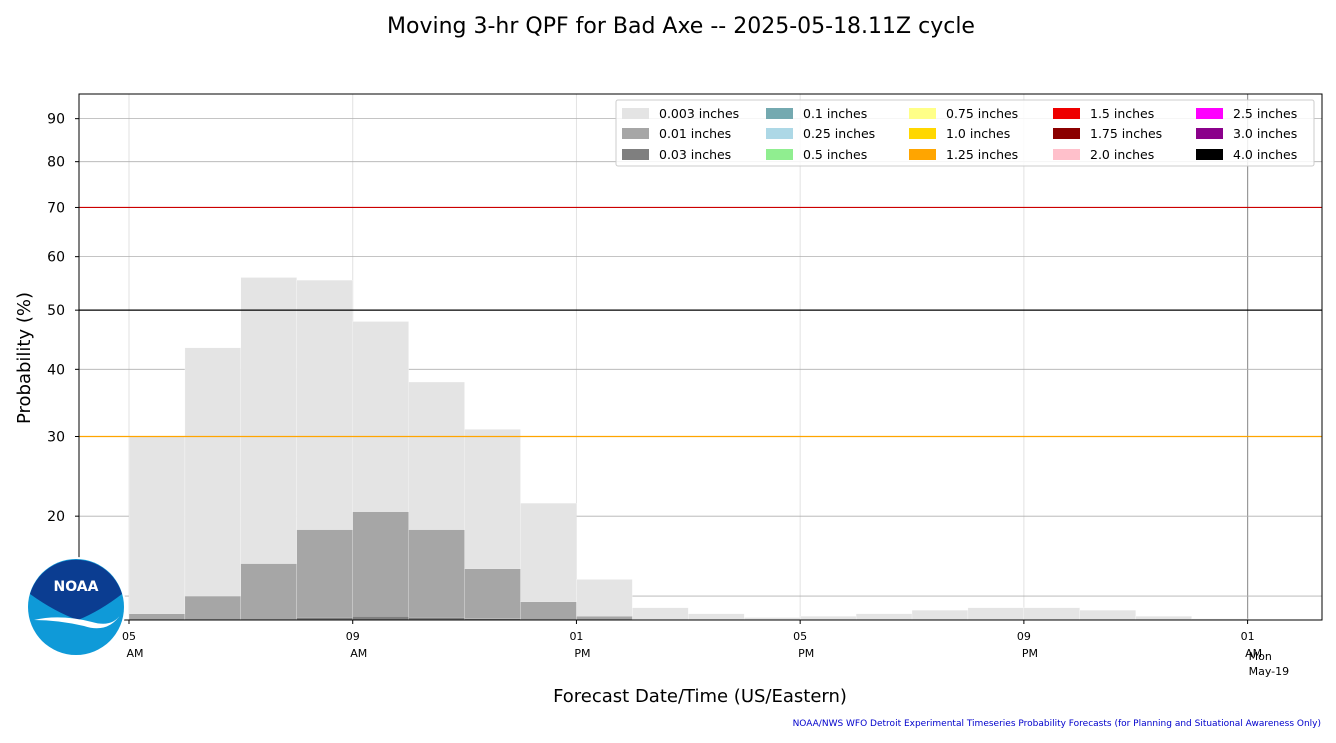 This screenshot has height=743, width=1336. What do you see at coordinates (839, 133) in the screenshot?
I see `legend-label: 0.25 inches` at bounding box center [839, 133].